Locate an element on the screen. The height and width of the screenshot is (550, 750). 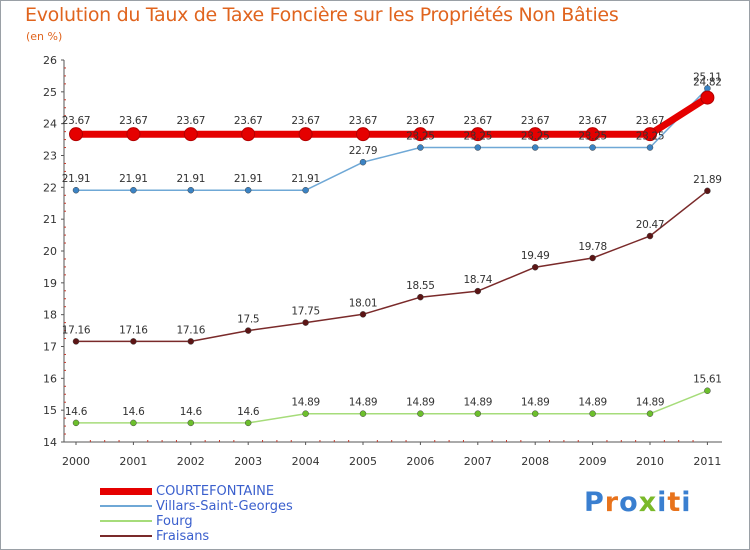
data-label: 18.01 is located at coordinates (363, 303).